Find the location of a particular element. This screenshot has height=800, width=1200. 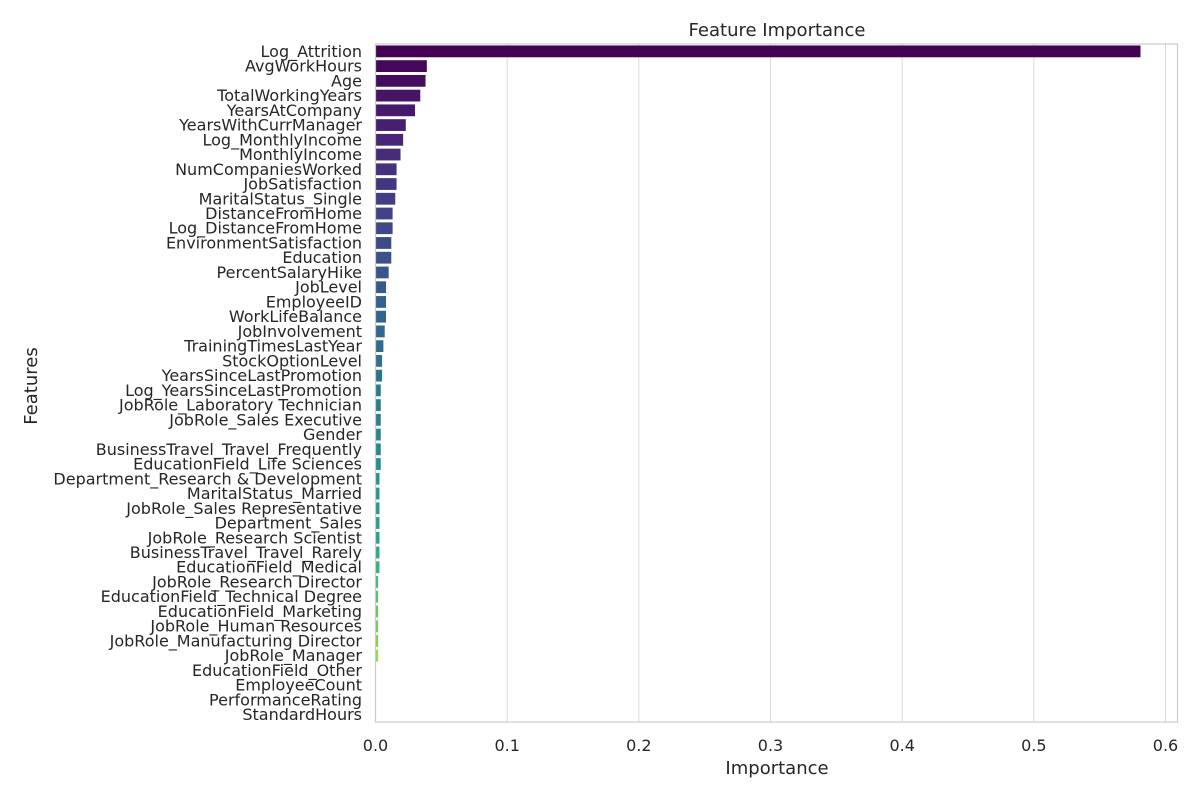

y-tick-label: JobRole_Research Director is located at coordinates (256, 582).